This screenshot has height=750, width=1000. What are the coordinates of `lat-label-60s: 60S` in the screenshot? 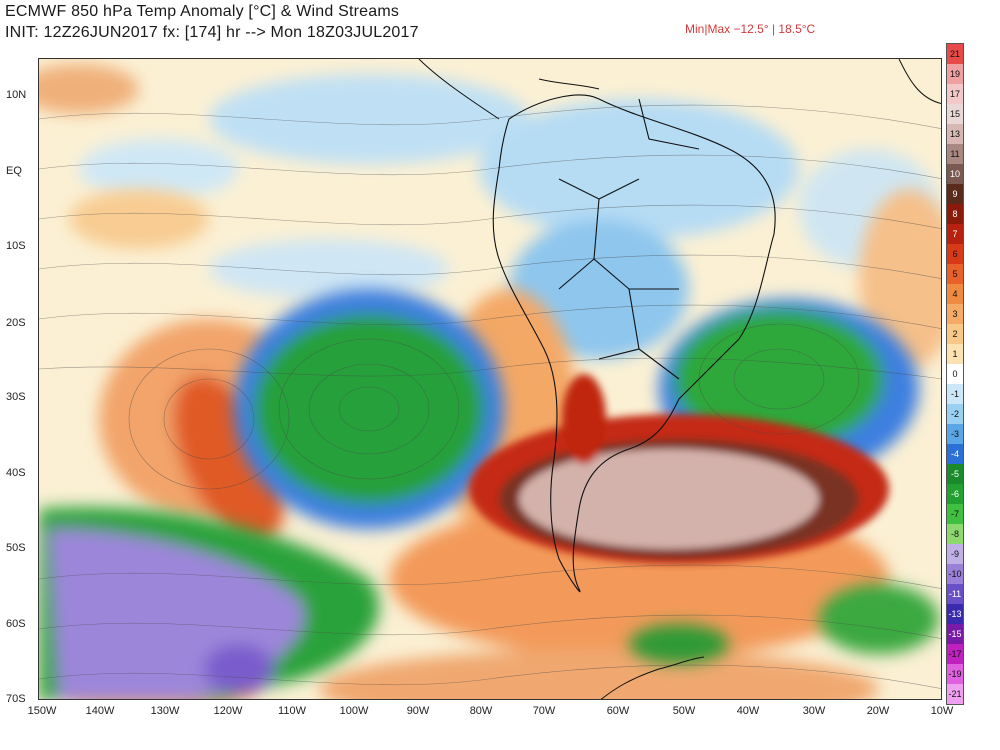 It's located at (16, 624).